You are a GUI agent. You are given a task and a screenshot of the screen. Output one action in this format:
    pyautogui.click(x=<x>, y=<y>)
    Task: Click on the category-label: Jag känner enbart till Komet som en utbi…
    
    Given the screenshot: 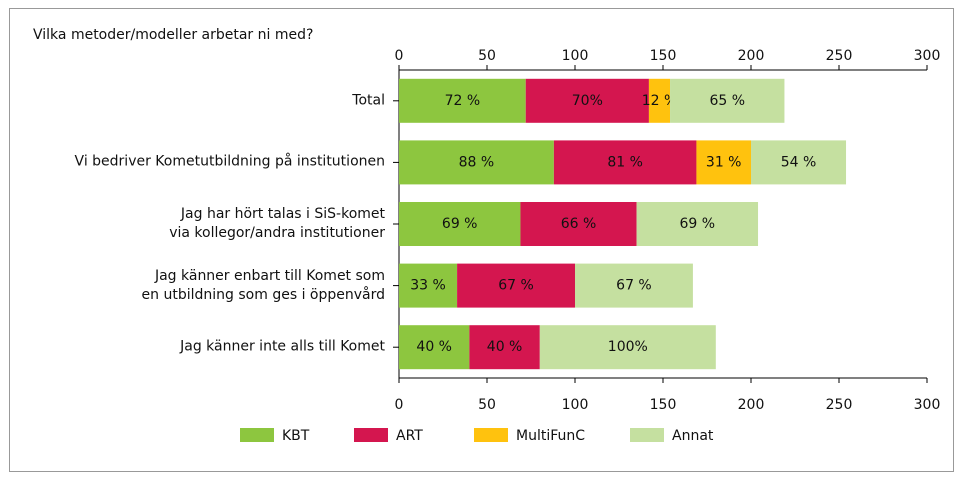 What is the action you would take?
    pyautogui.click(x=263, y=285)
    